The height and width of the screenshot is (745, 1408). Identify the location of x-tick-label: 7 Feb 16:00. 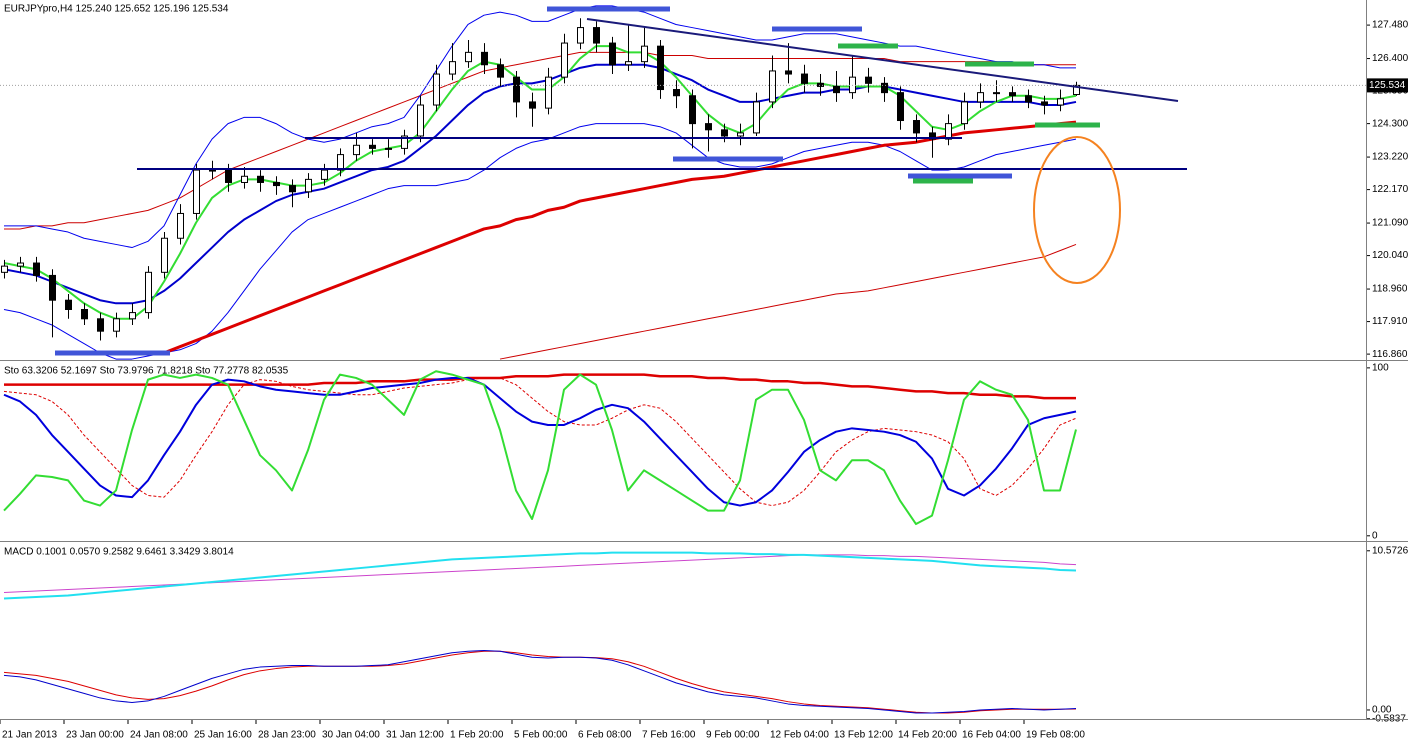
(669, 735).